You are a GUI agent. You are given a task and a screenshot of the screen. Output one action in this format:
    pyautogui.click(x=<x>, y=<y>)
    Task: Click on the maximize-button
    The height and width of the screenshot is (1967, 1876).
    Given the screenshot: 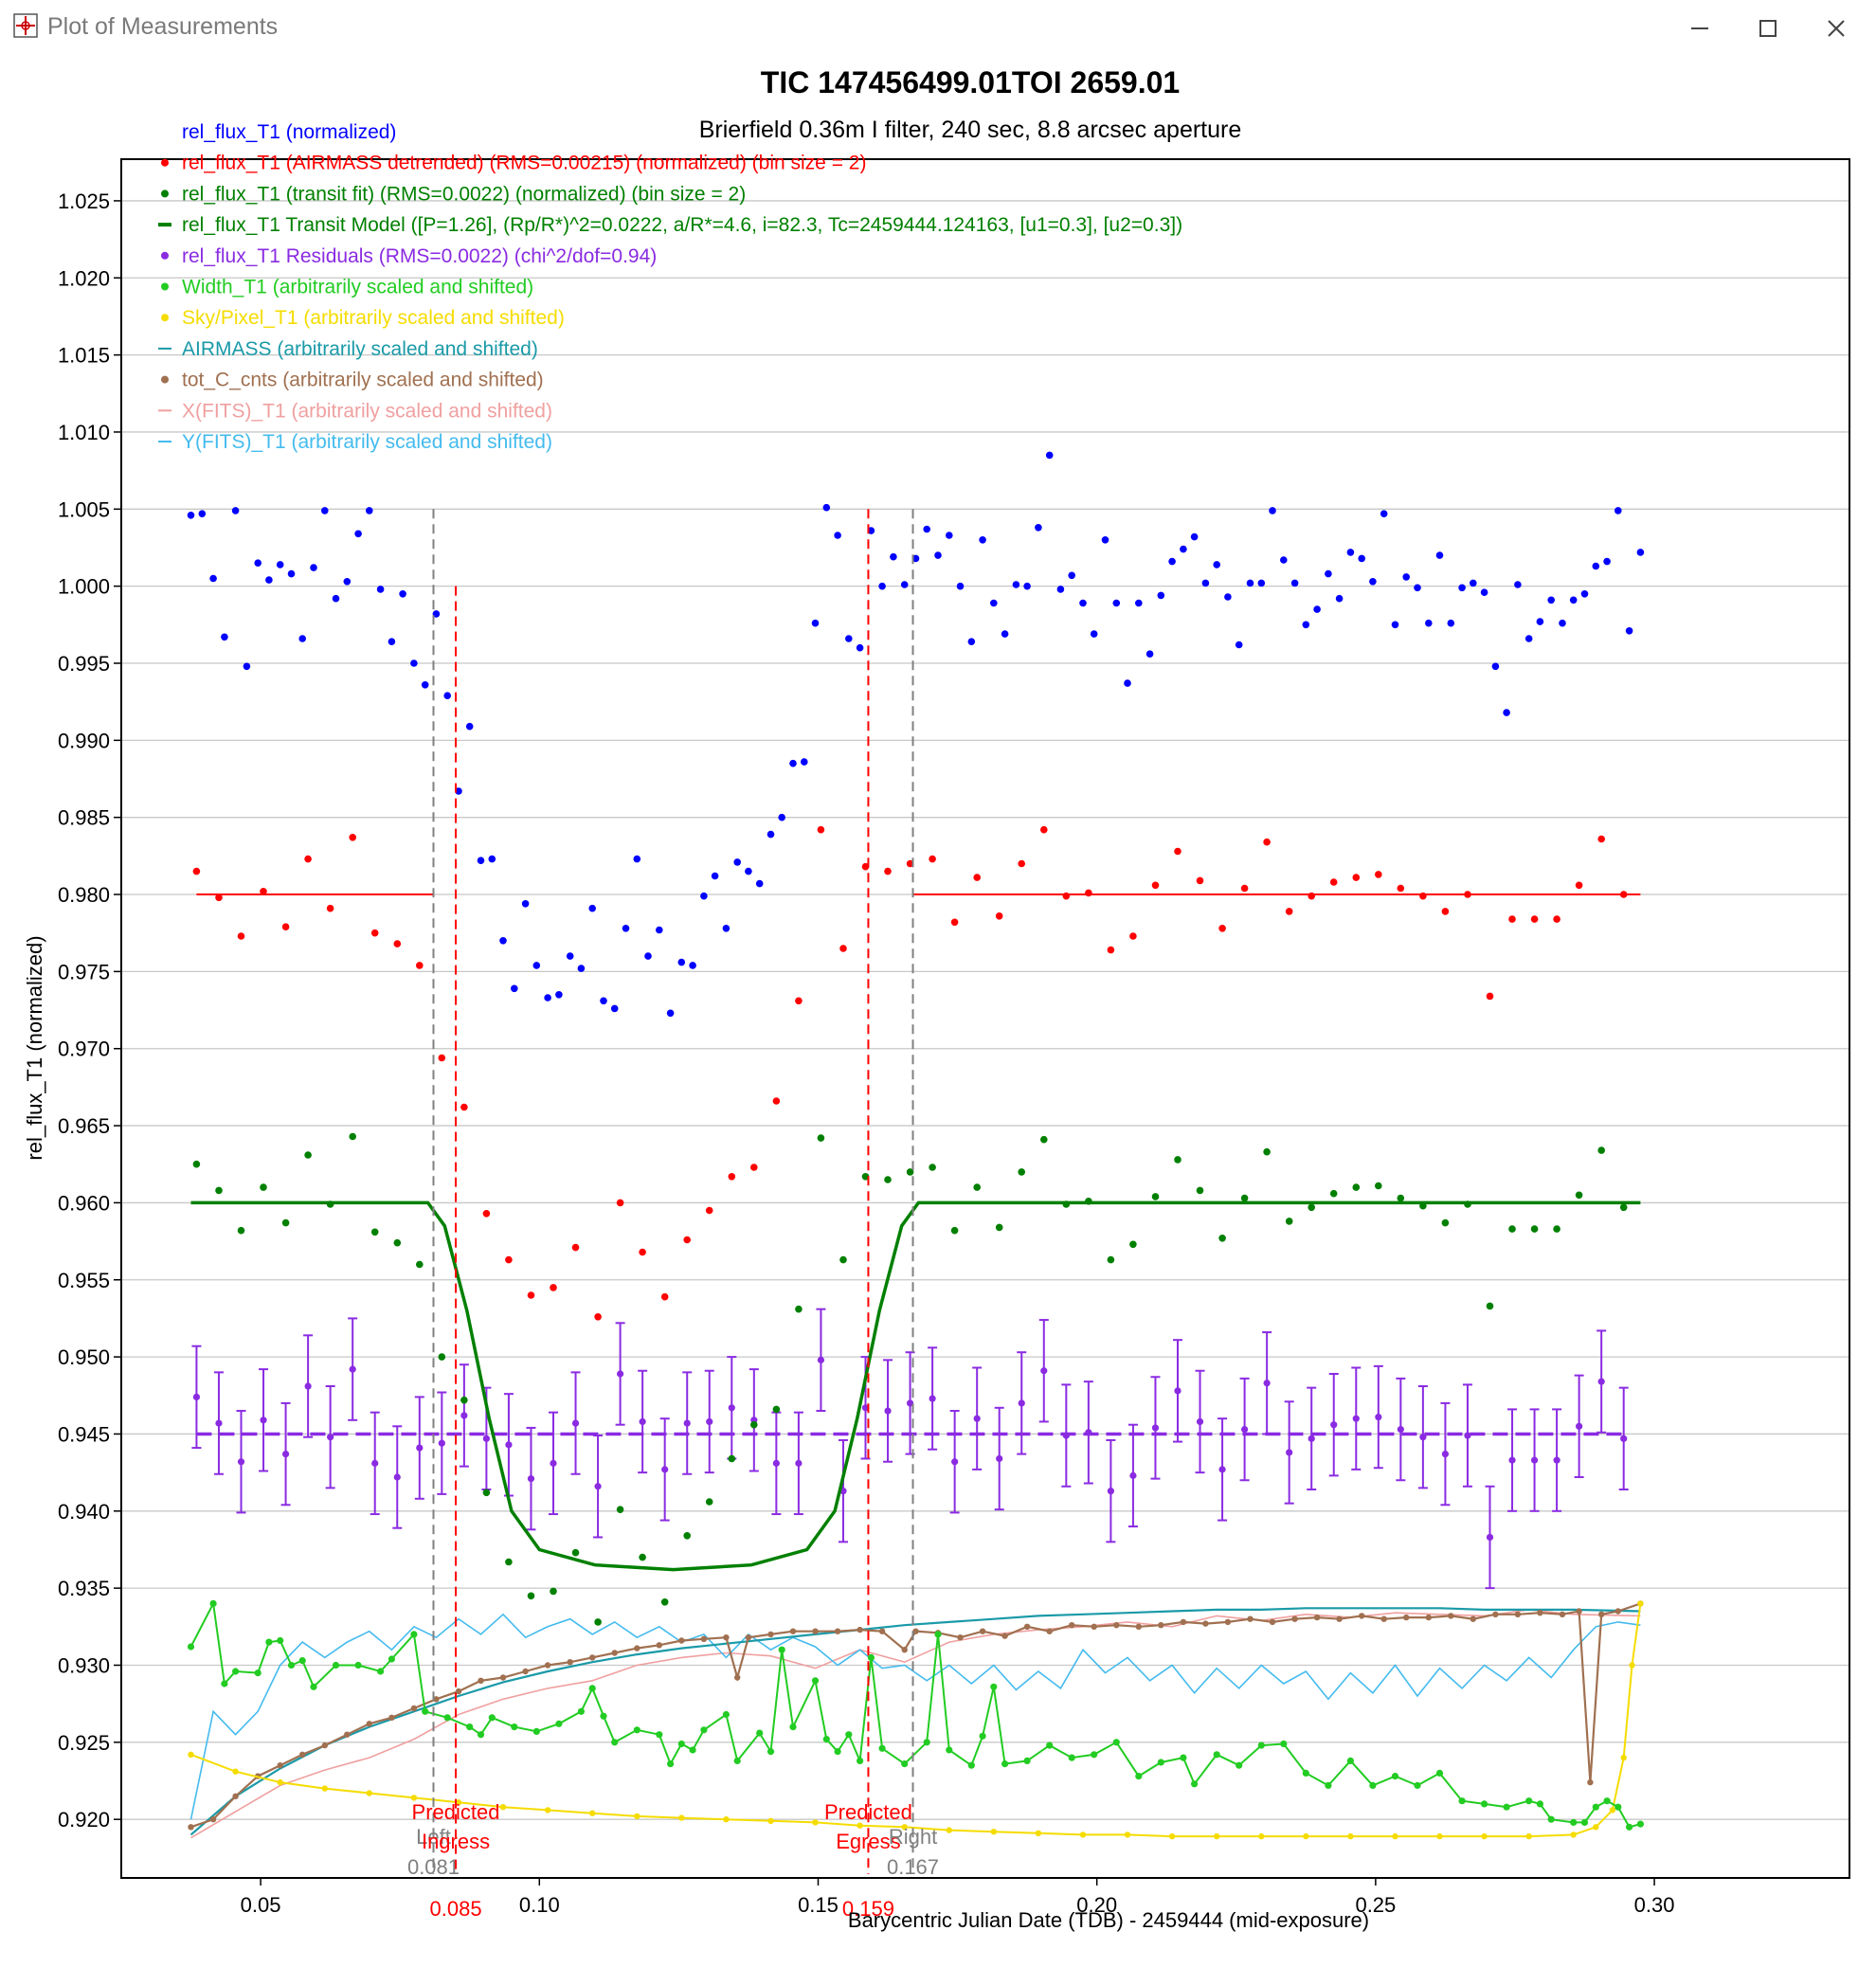 What is the action you would take?
    pyautogui.click(x=1768, y=26)
    